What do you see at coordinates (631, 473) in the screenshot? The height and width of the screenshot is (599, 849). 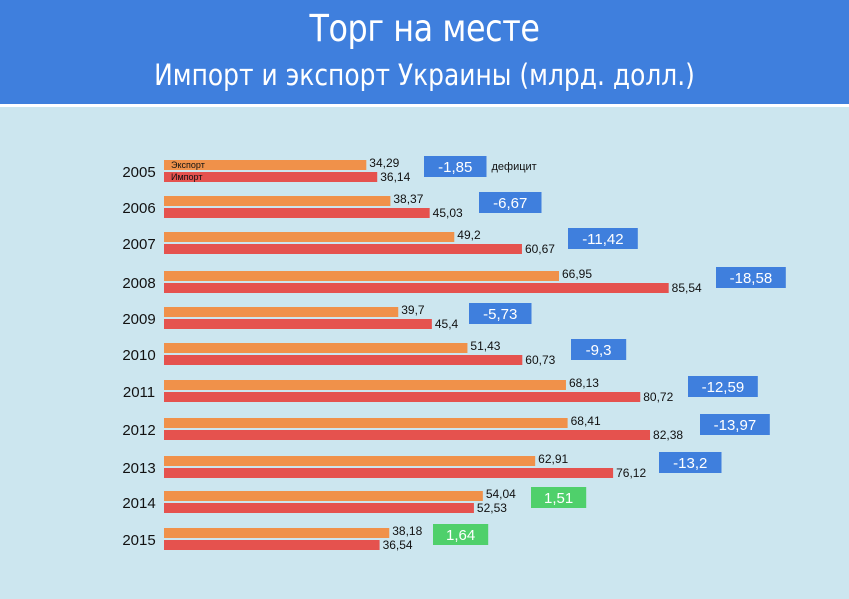 I see `import-value-label: 76,12` at bounding box center [631, 473].